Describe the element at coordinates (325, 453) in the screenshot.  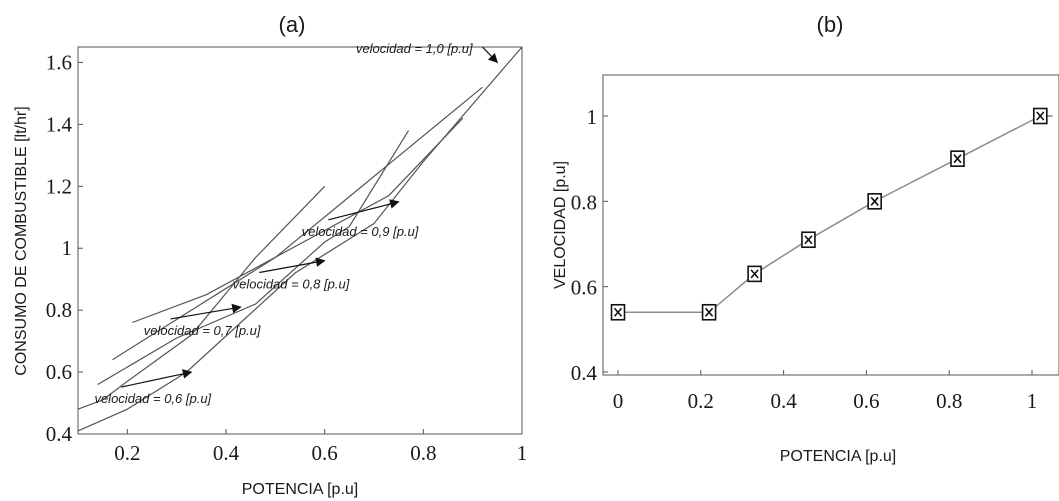
I see `panel-a-x-tick-label: 0.6` at that location.